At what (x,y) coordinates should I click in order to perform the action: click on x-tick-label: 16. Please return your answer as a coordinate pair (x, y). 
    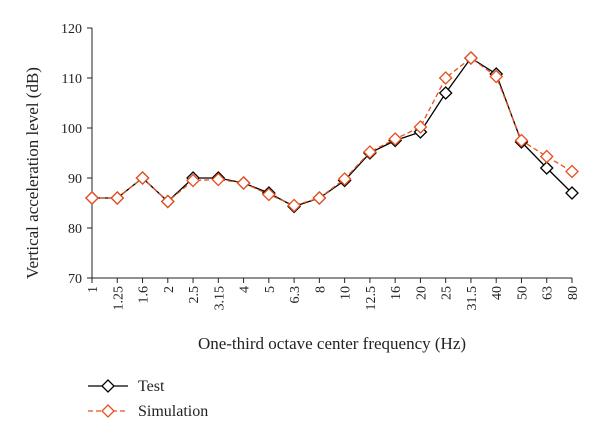
    Looking at the image, I should click on (396, 293).